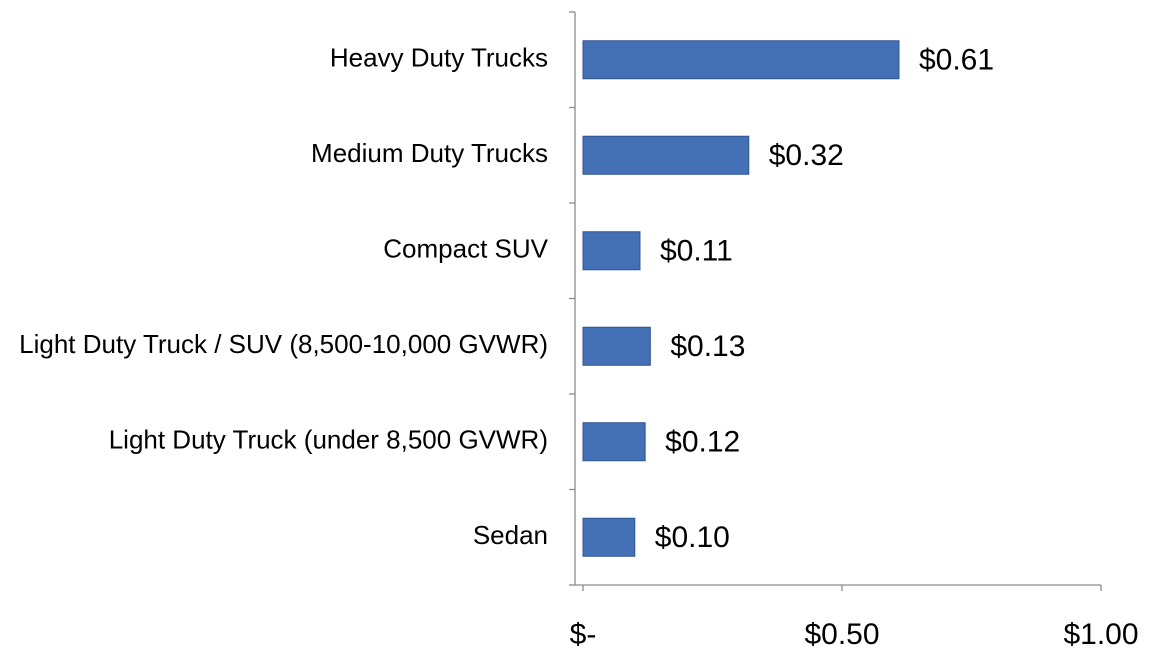  What do you see at coordinates (465, 249) in the screenshot?
I see `y-tick-label: Compact SUV` at bounding box center [465, 249].